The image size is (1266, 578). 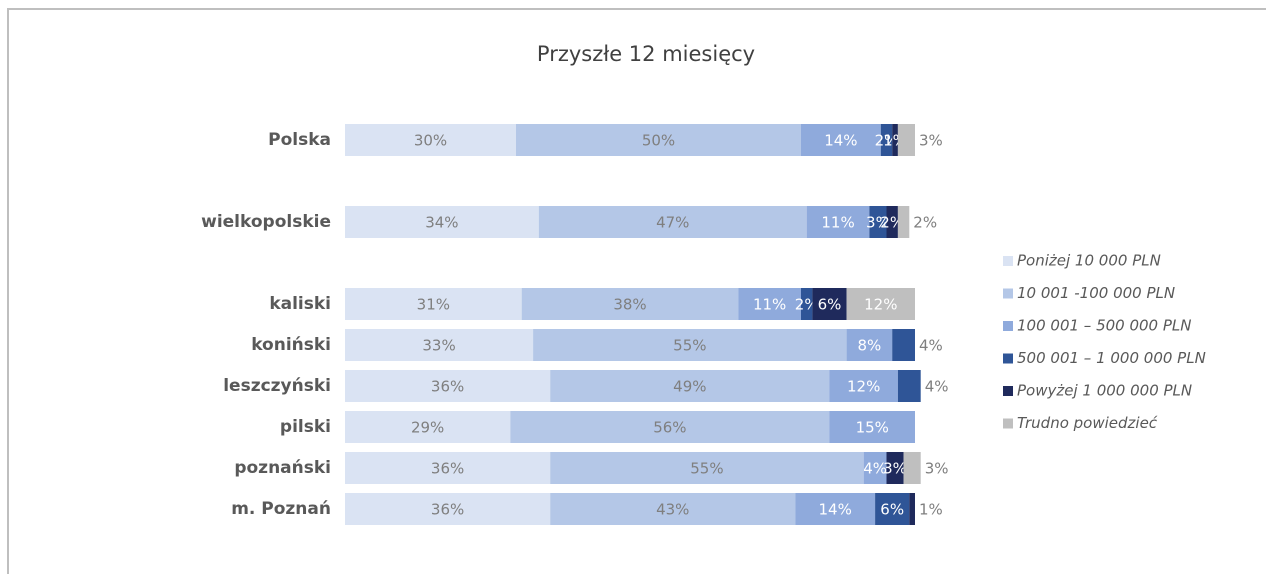 What do you see at coordinates (281, 509) in the screenshot?
I see `category-label: m. Poznań` at bounding box center [281, 509].